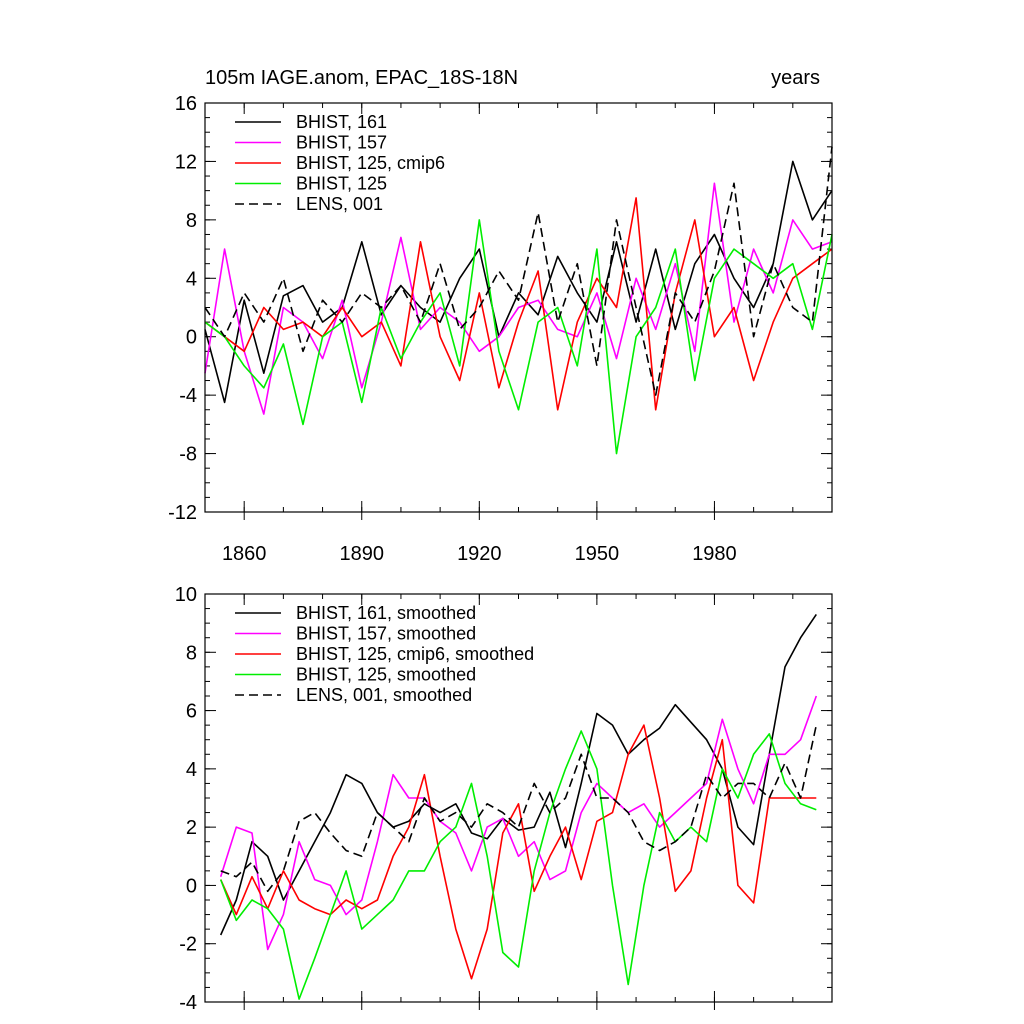 This screenshot has height=1024, width=1024. I want to click on y-tick-label: 6, so click(191, 712).